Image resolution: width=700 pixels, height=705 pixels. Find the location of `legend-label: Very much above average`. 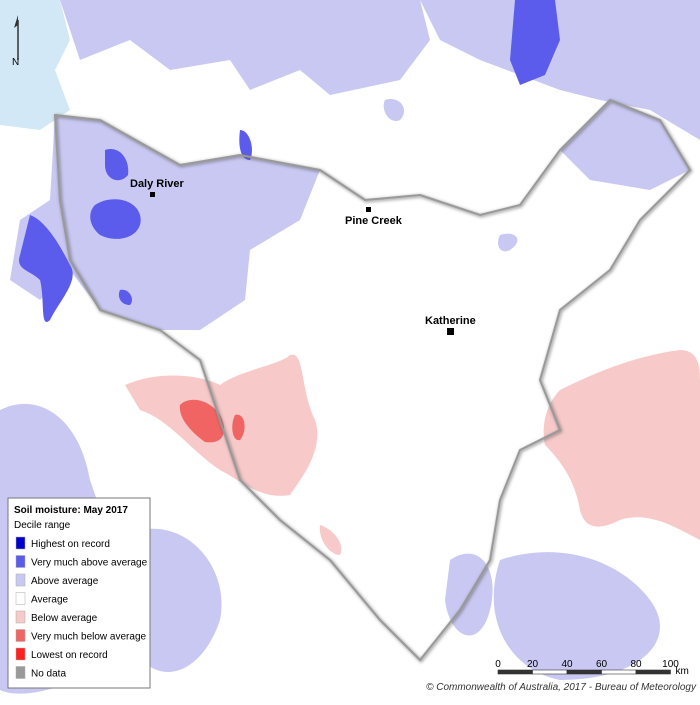

legend-label: Very much above average is located at coordinates (89, 563).